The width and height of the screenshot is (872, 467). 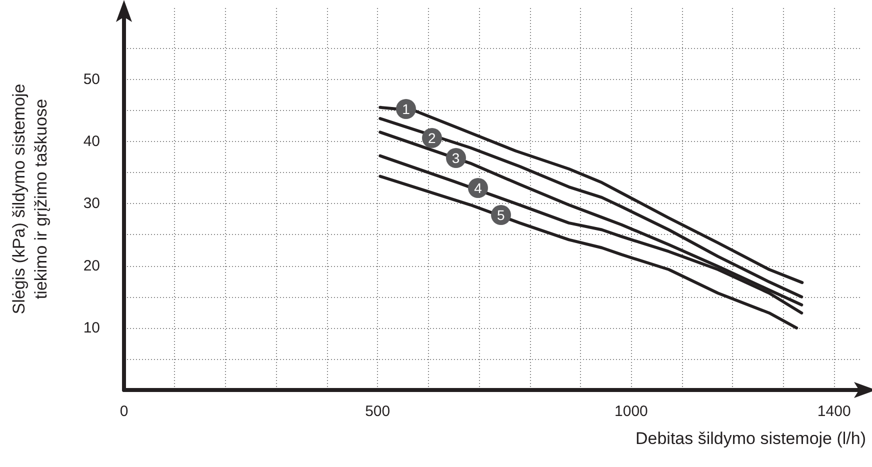 I want to click on x-tick-label: 500, so click(x=377, y=411).